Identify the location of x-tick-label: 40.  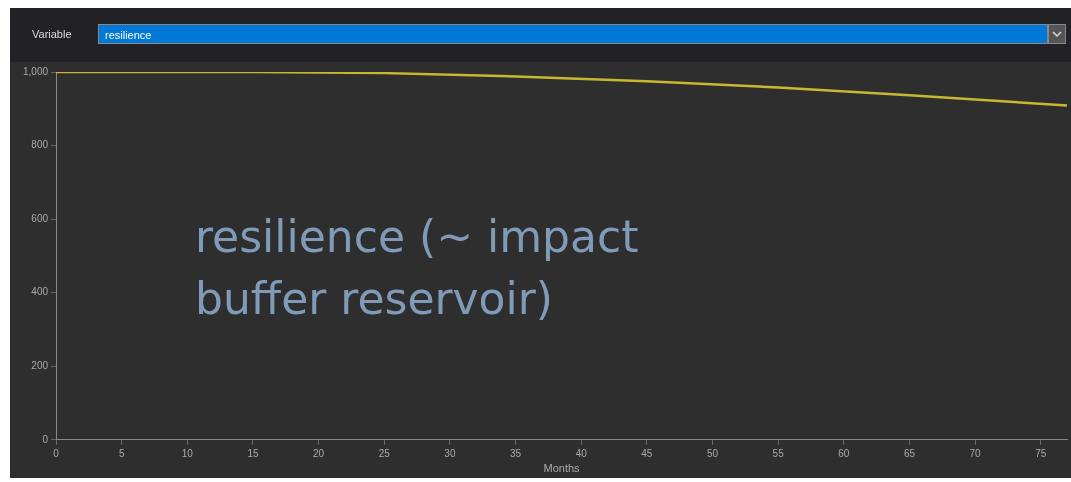
(581, 453).